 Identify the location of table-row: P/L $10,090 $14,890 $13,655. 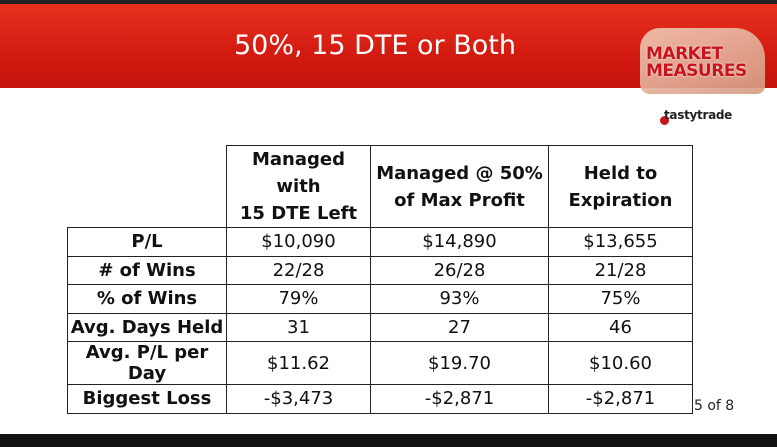
(380, 242).